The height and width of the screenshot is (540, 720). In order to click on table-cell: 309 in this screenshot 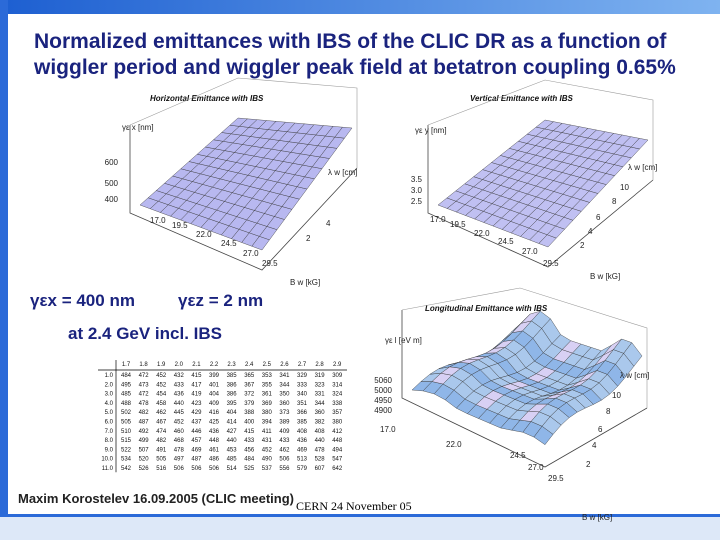, I will do `click(337, 376)`.